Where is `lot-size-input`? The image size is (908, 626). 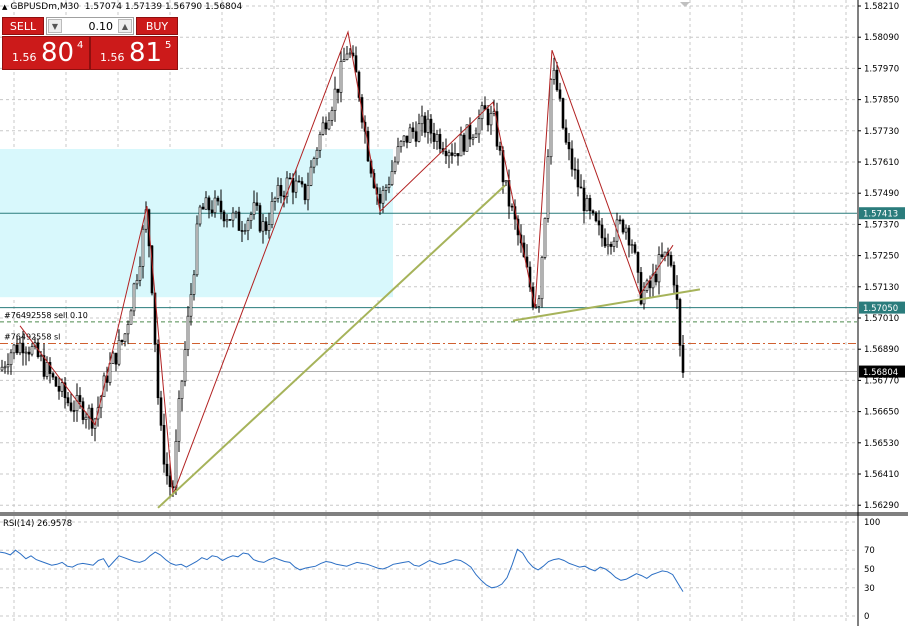
lot-size-input is located at coordinates (90, 26).